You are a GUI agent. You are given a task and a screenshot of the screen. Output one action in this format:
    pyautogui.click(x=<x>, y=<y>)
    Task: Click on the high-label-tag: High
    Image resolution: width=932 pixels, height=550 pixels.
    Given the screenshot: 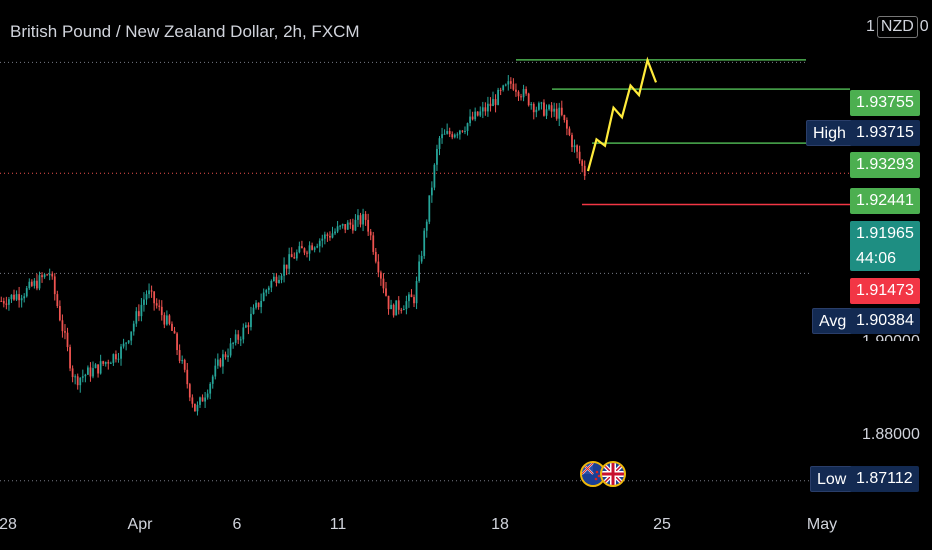 What is the action you would take?
    pyautogui.click(x=829, y=133)
    